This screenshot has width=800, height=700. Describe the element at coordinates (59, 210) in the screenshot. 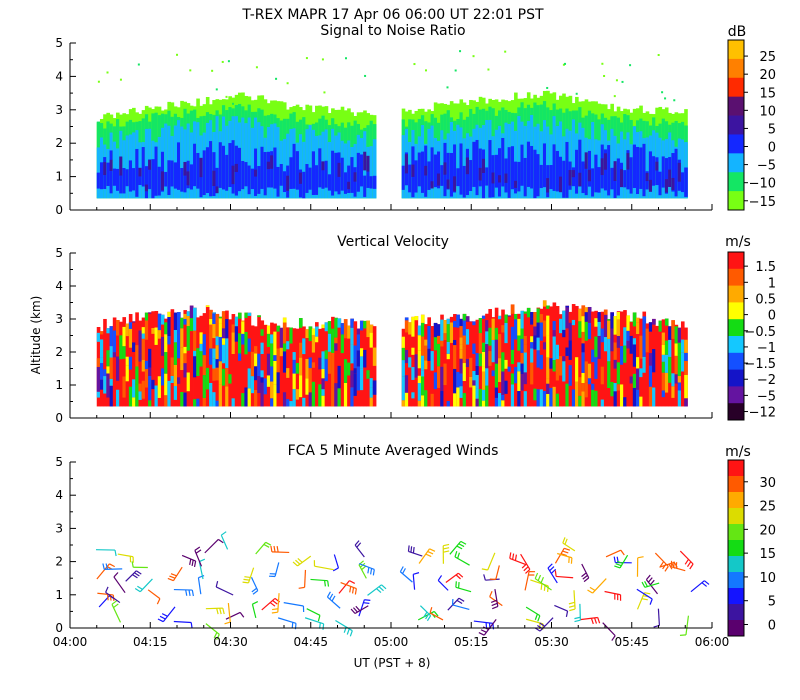

I see `y-tick-label: 0` at that location.